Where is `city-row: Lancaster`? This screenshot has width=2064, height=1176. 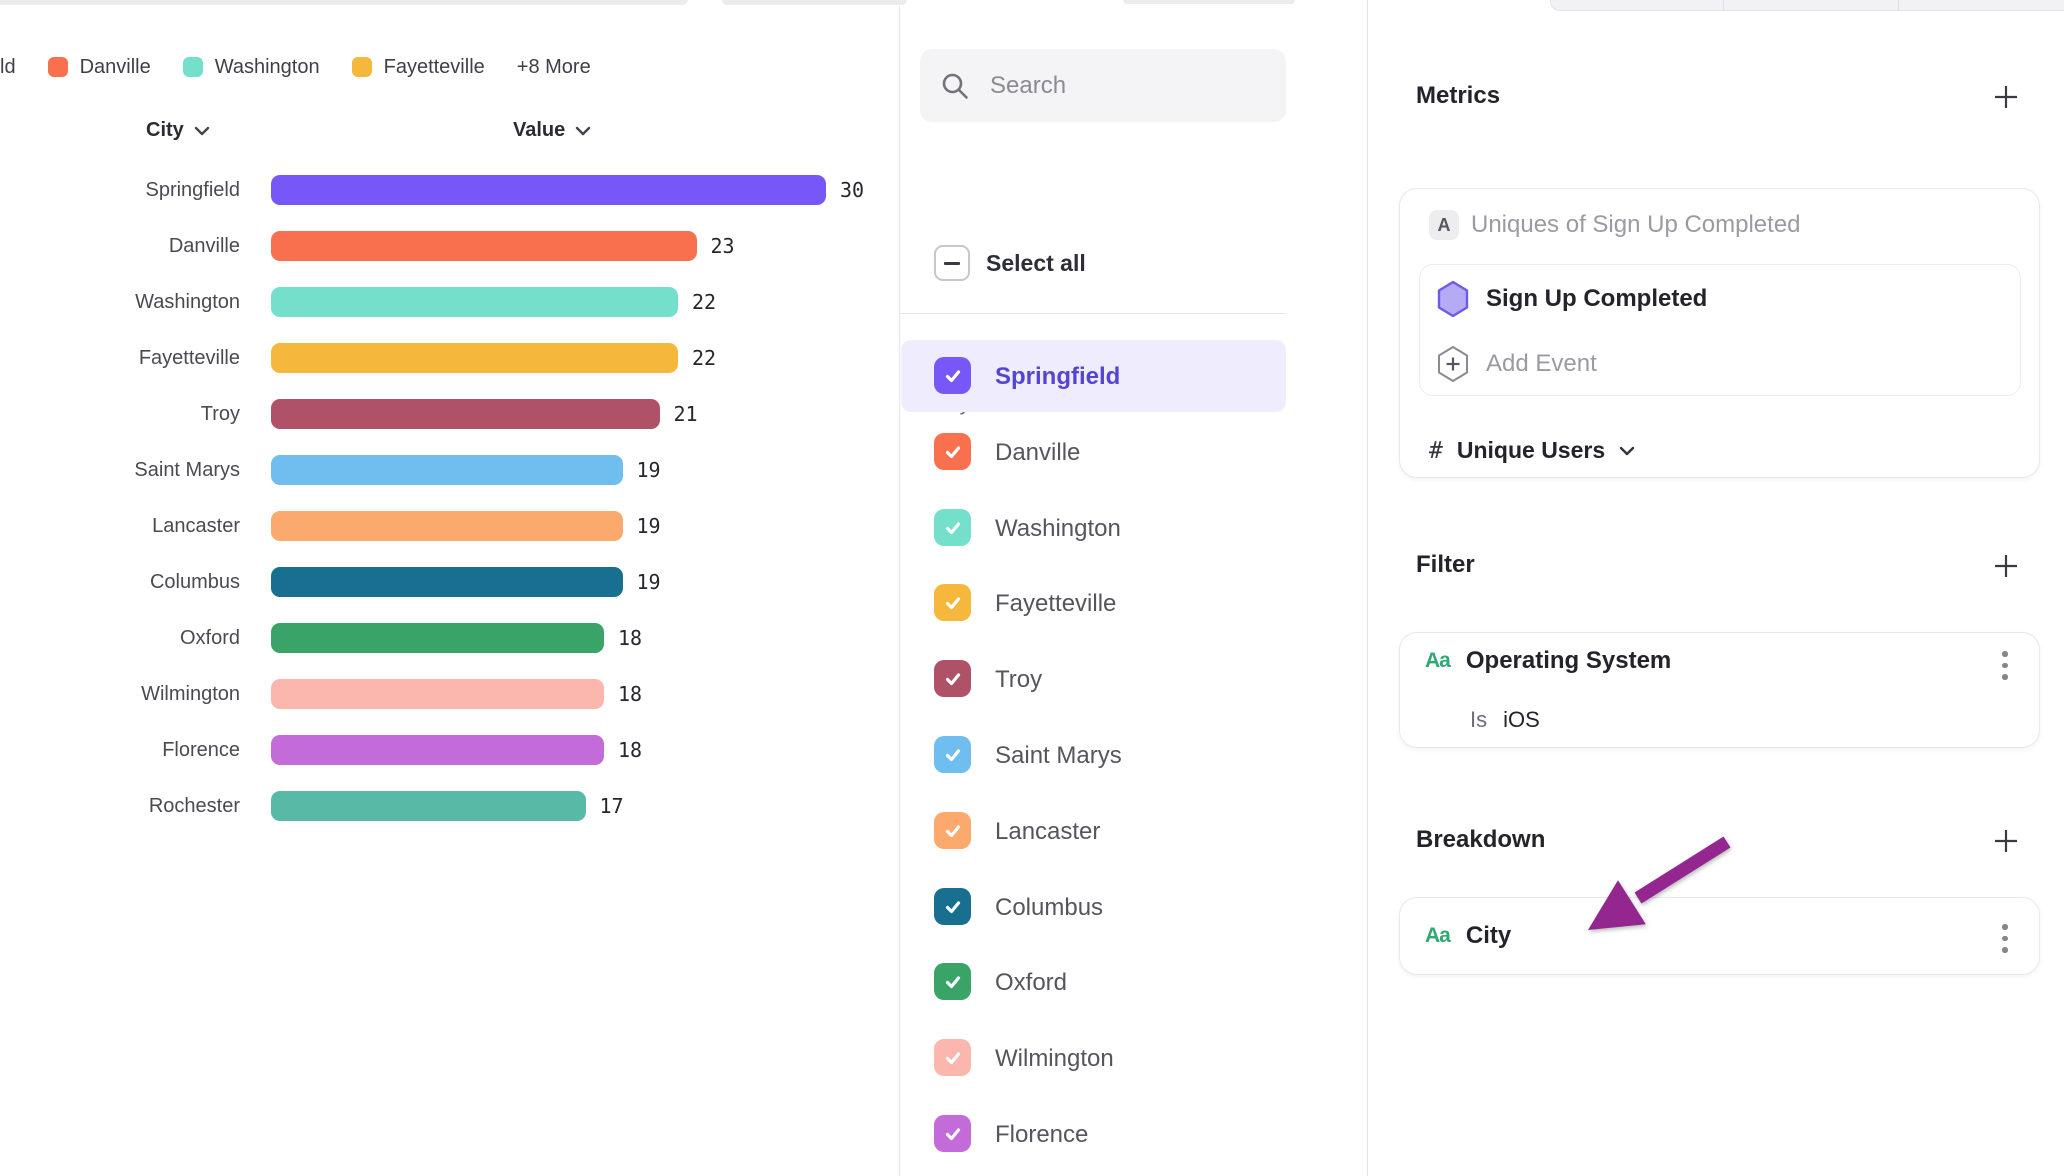
city-row: Lancaster is located at coordinates (1093, 831).